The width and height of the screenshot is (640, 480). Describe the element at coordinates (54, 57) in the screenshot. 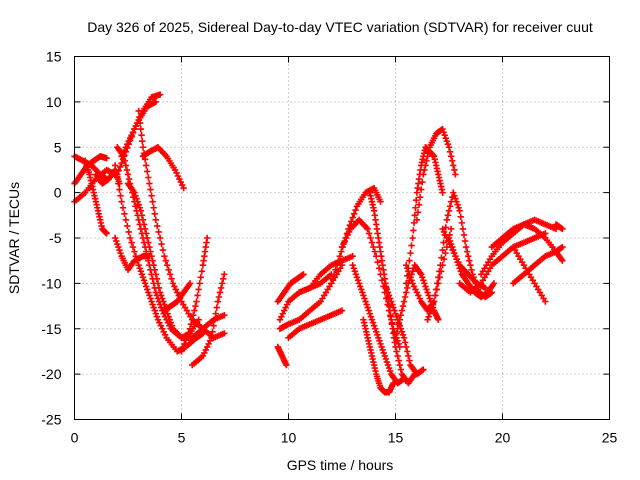

I see `y-tick-label: 15` at that location.